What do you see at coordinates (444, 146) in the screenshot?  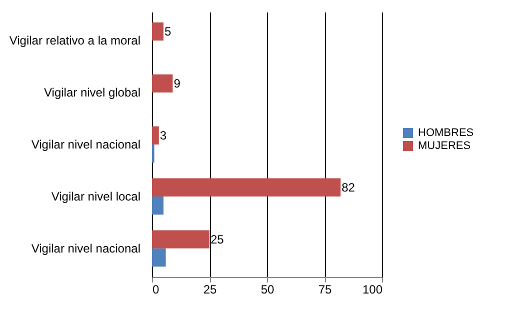 I see `legend-label: MUJERES` at bounding box center [444, 146].